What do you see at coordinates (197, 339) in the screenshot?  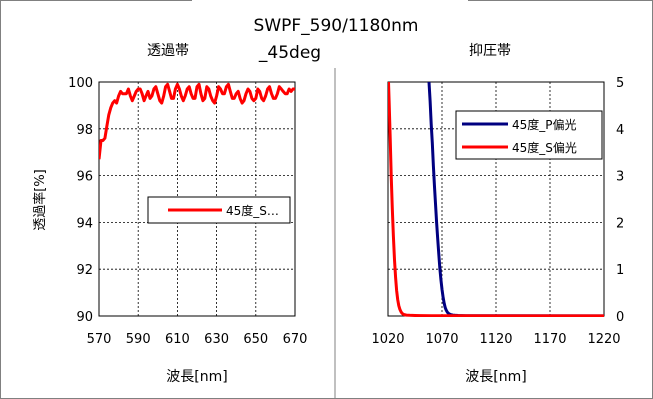 I see `left-x-tick-labels: 570 590 610 630 650 670` at bounding box center [197, 339].